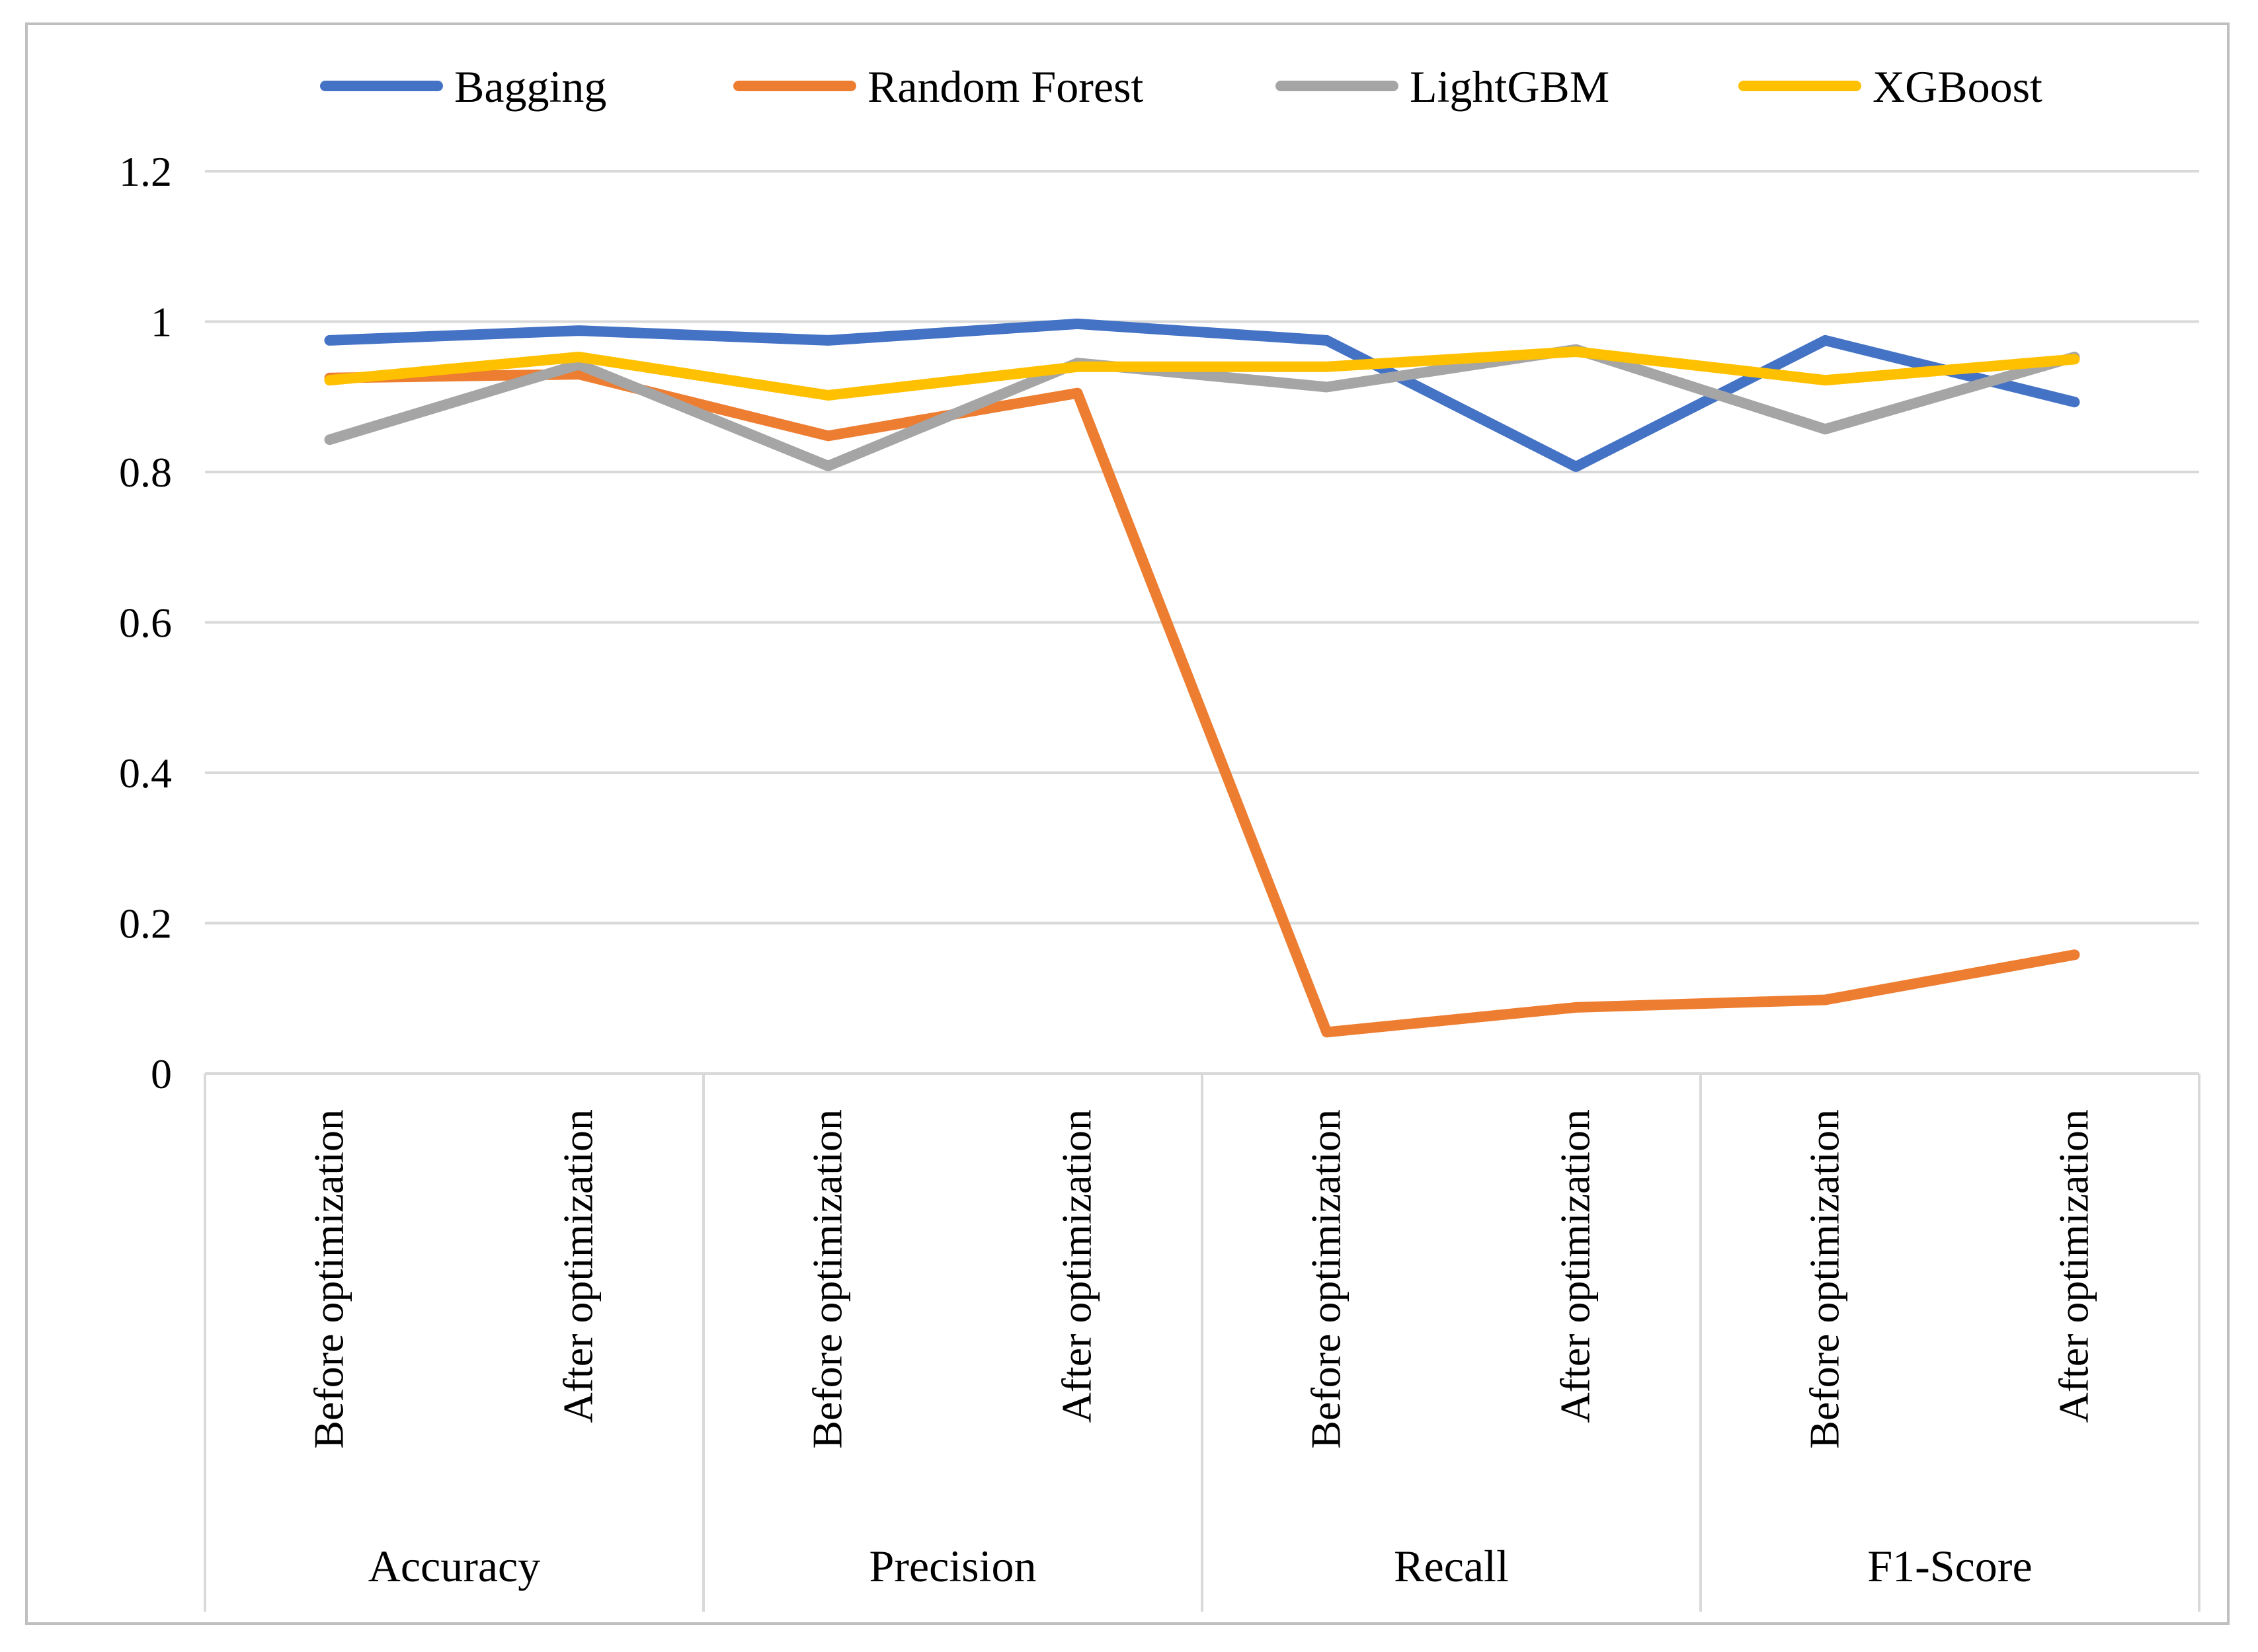  What do you see at coordinates (145, 923) in the screenshot?
I see `y-tick-label: 0.2` at bounding box center [145, 923].